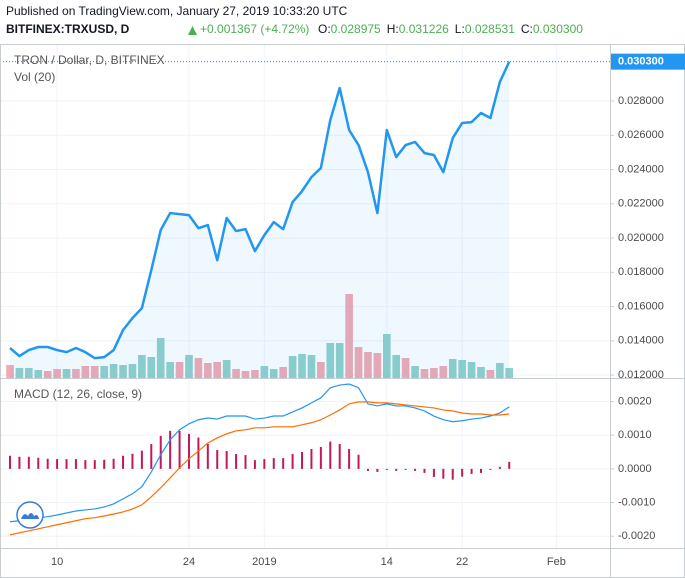 The image size is (685, 578). What do you see at coordinates (460, 29) in the screenshot?
I see `ohlc-label: L:` at bounding box center [460, 29].